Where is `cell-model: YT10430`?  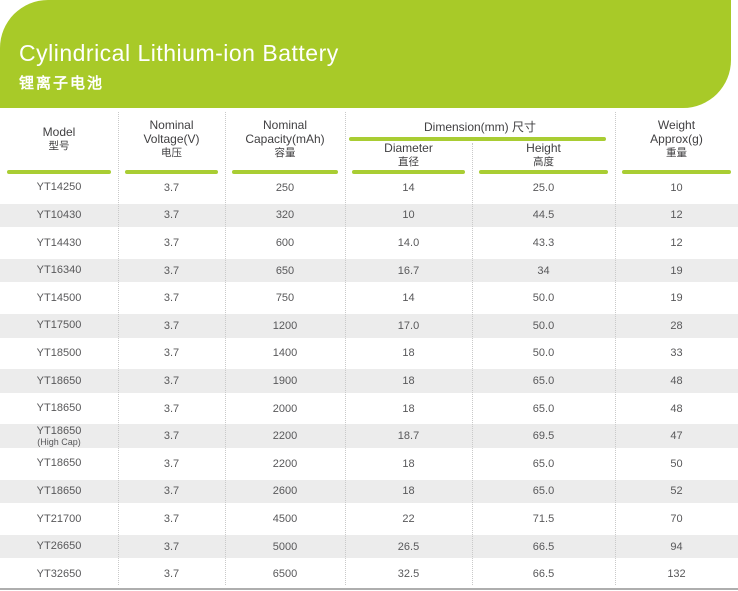
cell-model: YT10430 is located at coordinates (59, 215).